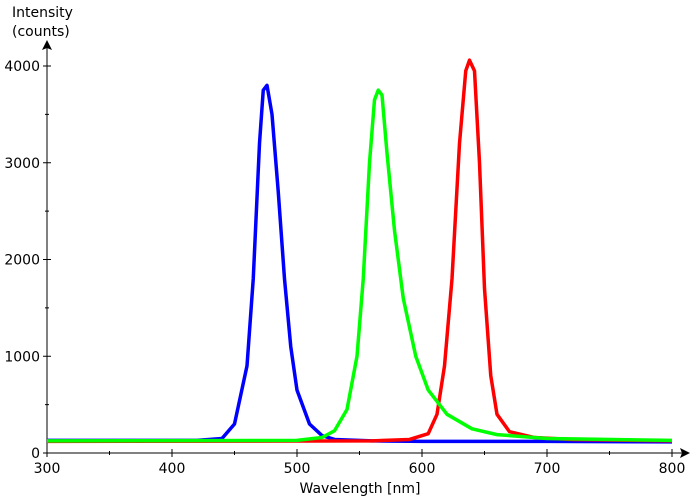 Image resolution: width=695 pixels, height=498 pixels. Describe the element at coordinates (360, 489) in the screenshot. I see `x-axis-label: Wavelength [nm]` at that location.